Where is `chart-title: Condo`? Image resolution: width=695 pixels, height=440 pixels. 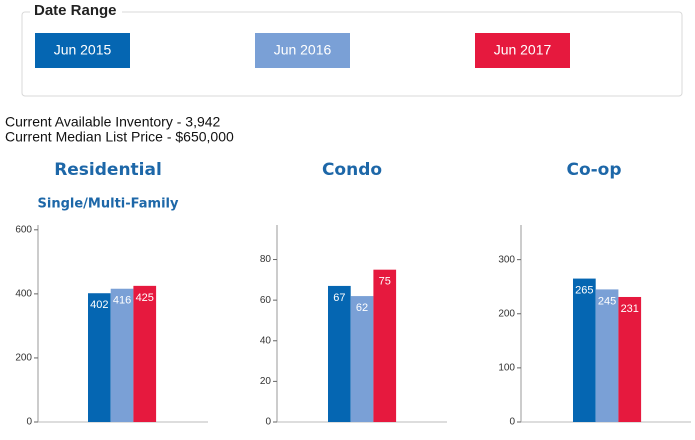
chart-title: Condo is located at coordinates (352, 170).